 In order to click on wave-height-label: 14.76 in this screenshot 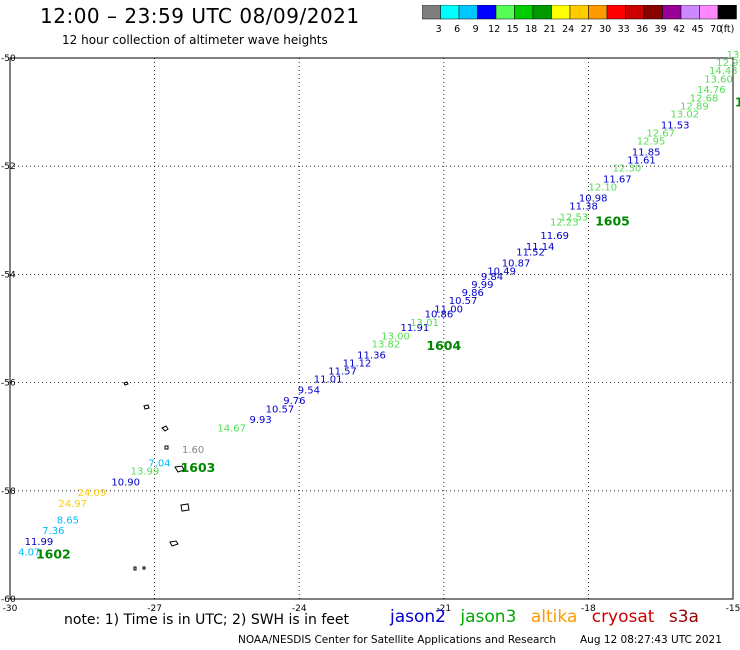, I will do `click(711, 90)`.